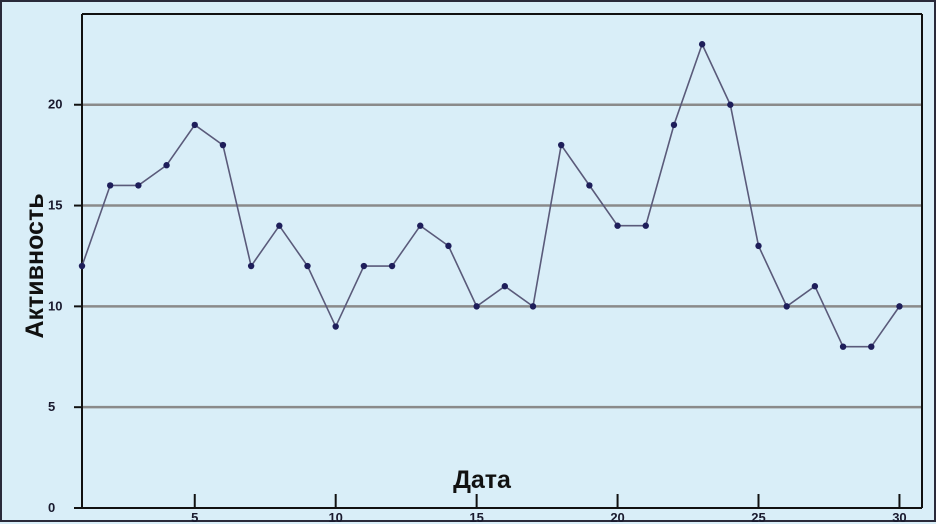 This screenshot has width=936, height=524. Describe the element at coordinates (335, 517) in the screenshot. I see `xtick-label-10: 10` at that location.